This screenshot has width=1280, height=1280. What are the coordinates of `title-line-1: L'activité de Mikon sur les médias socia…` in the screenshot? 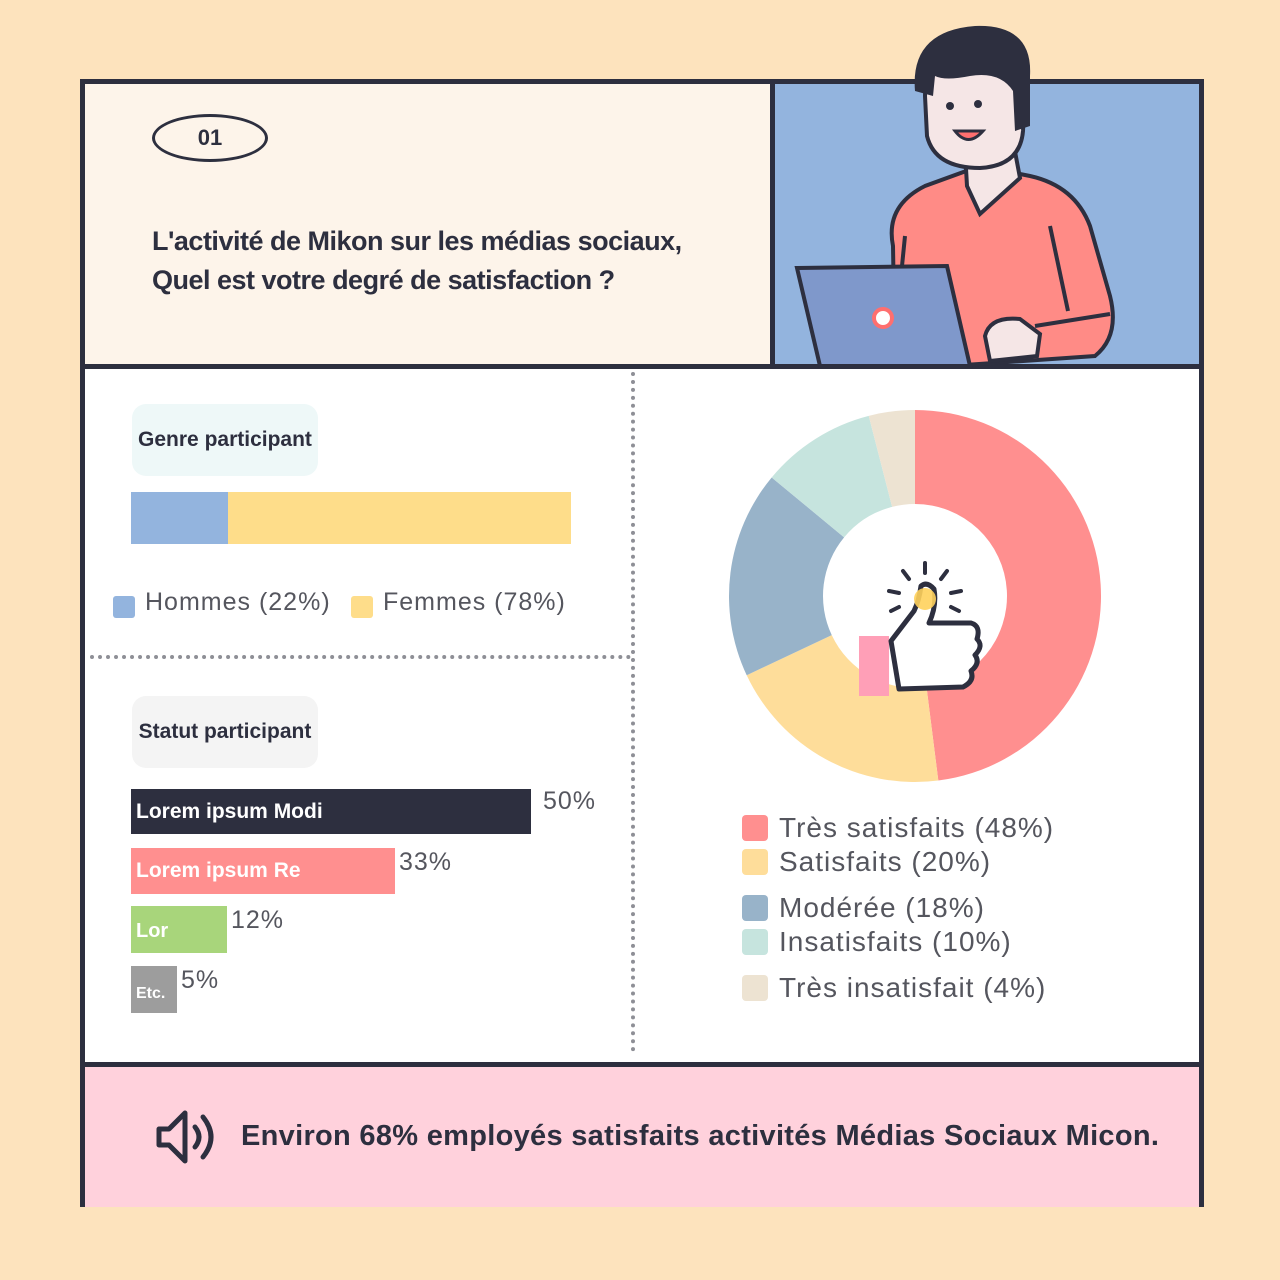 It's located at (417, 241).